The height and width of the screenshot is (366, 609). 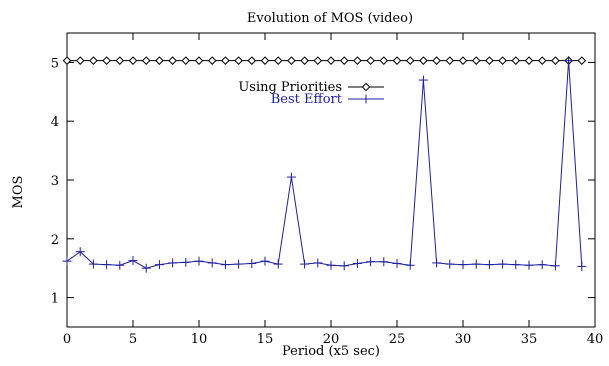 What do you see at coordinates (331, 351) in the screenshot?
I see `x-axis-label: Period (x5 sec)` at bounding box center [331, 351].